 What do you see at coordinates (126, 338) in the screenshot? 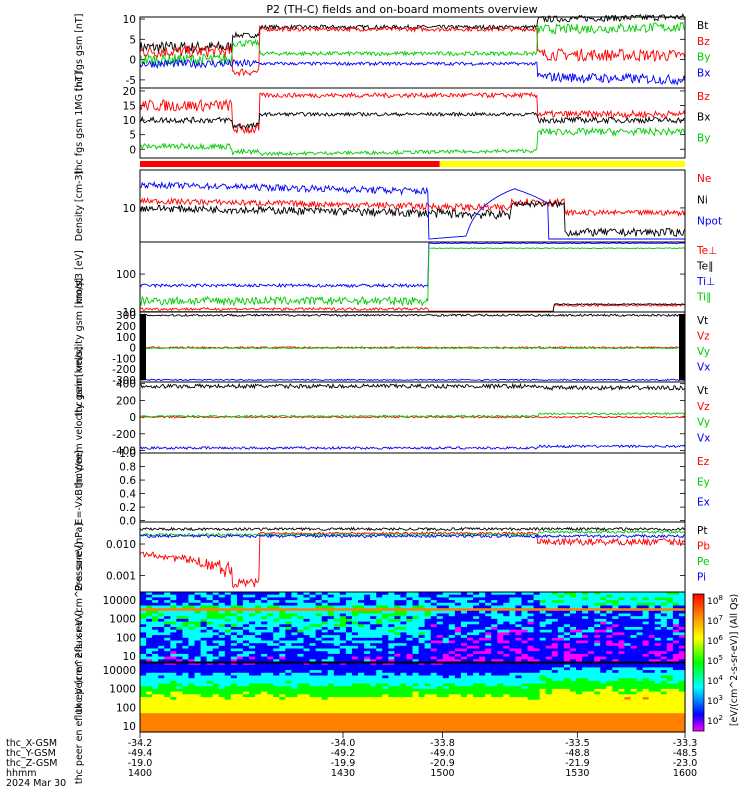
I see `ytick-label: 100` at bounding box center [126, 338].